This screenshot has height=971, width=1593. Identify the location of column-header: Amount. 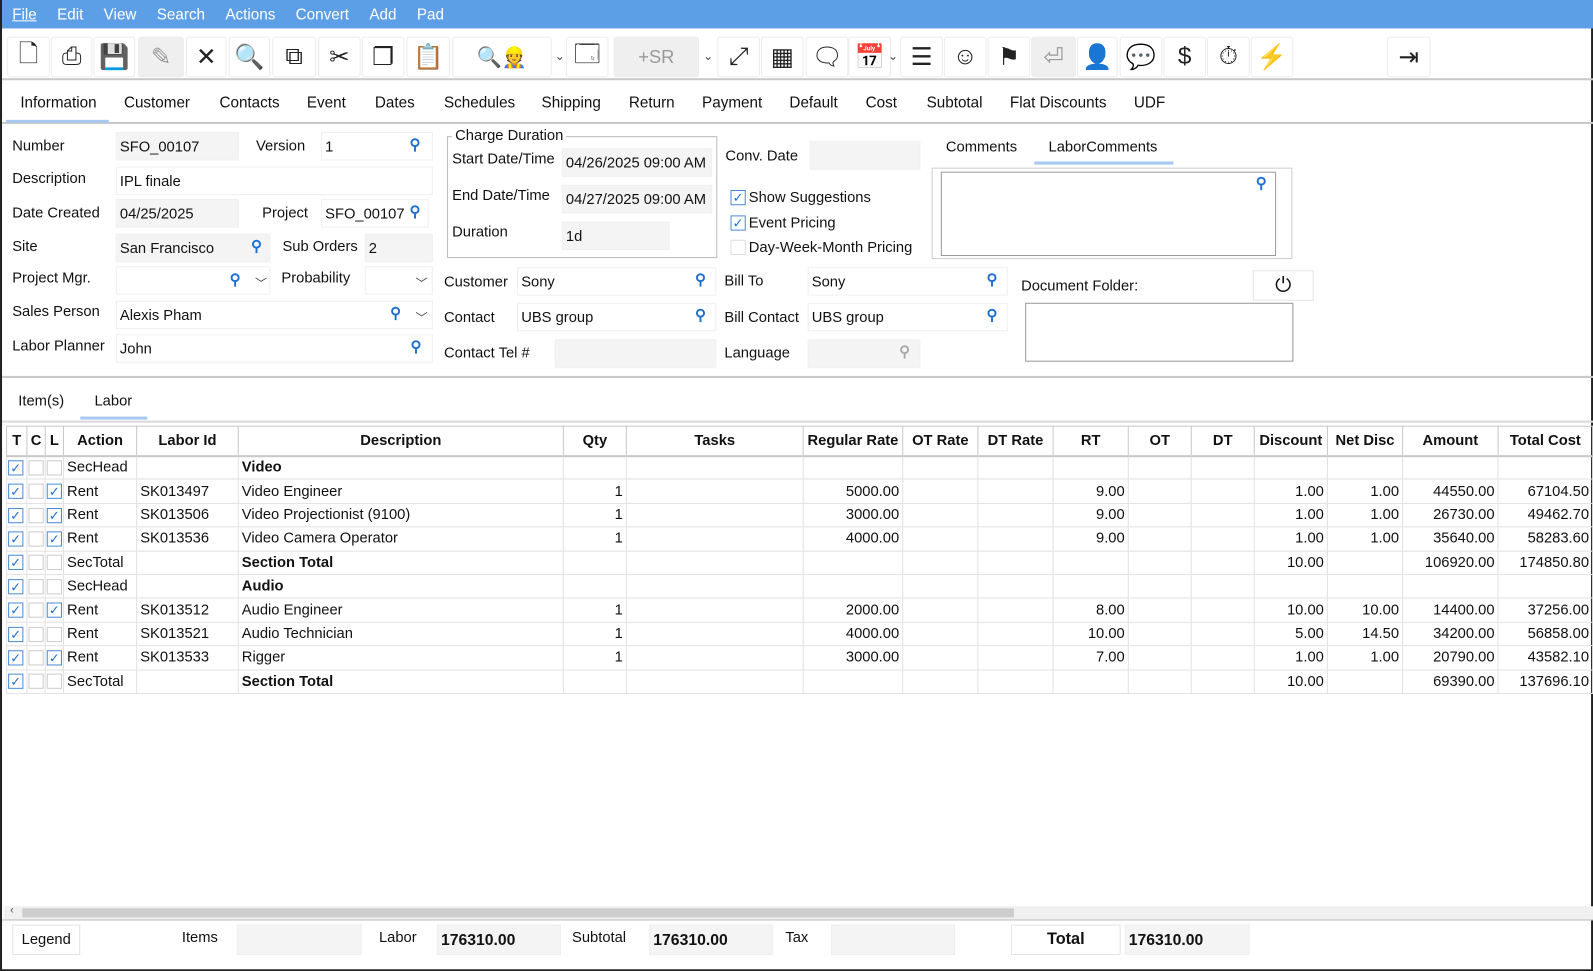
(1450, 441).